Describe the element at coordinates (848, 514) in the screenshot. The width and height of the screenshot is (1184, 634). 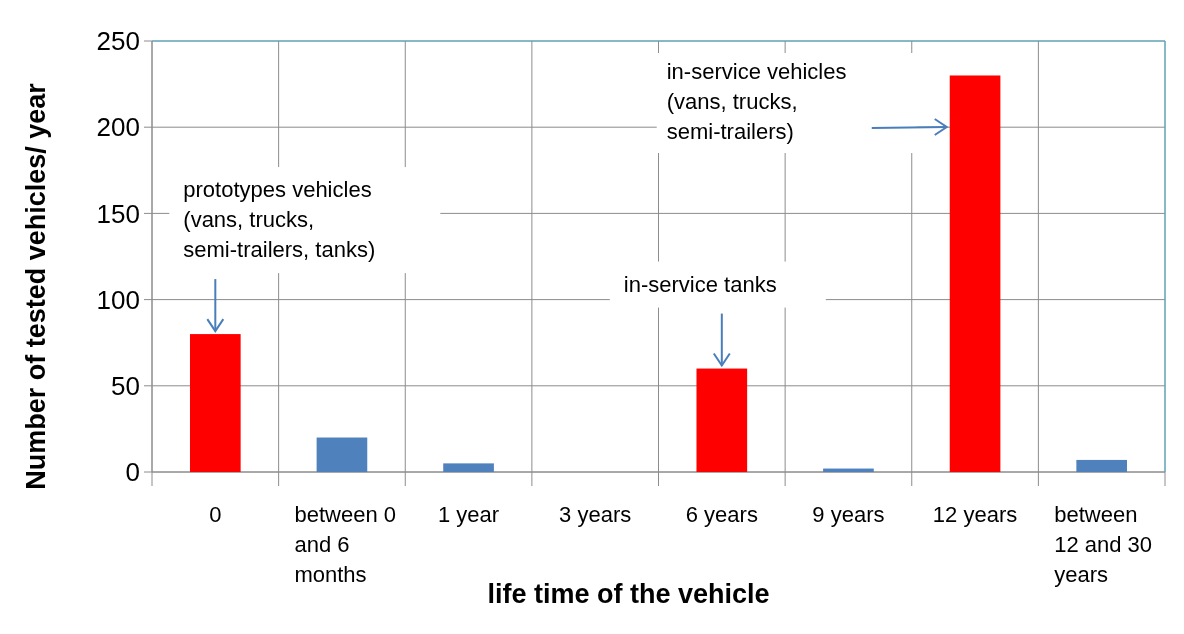
I see `x-tick-label: 9 years` at that location.